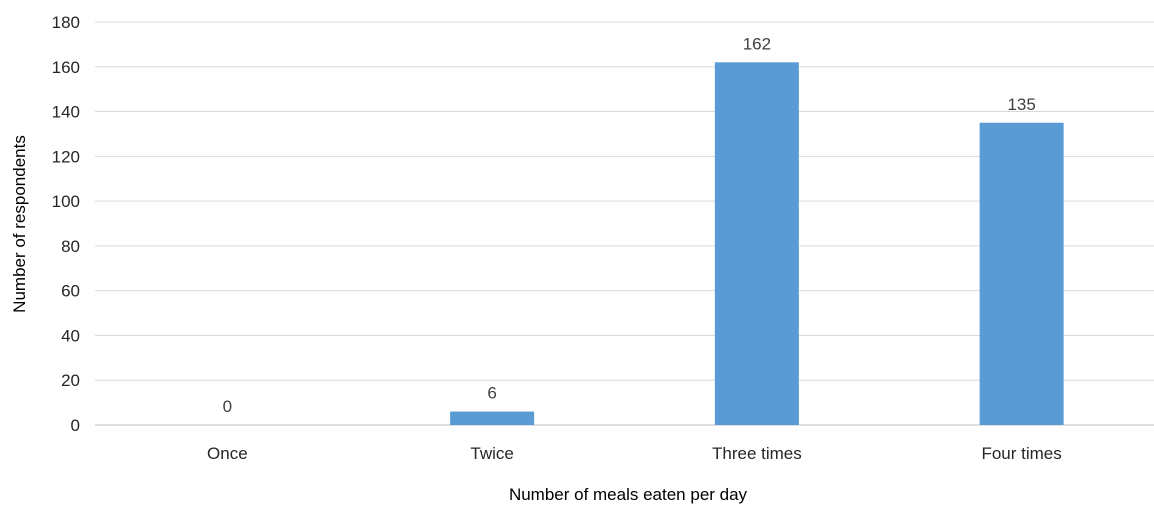  Describe the element at coordinates (66, 112) in the screenshot. I see `y-tick-label: 140` at that location.